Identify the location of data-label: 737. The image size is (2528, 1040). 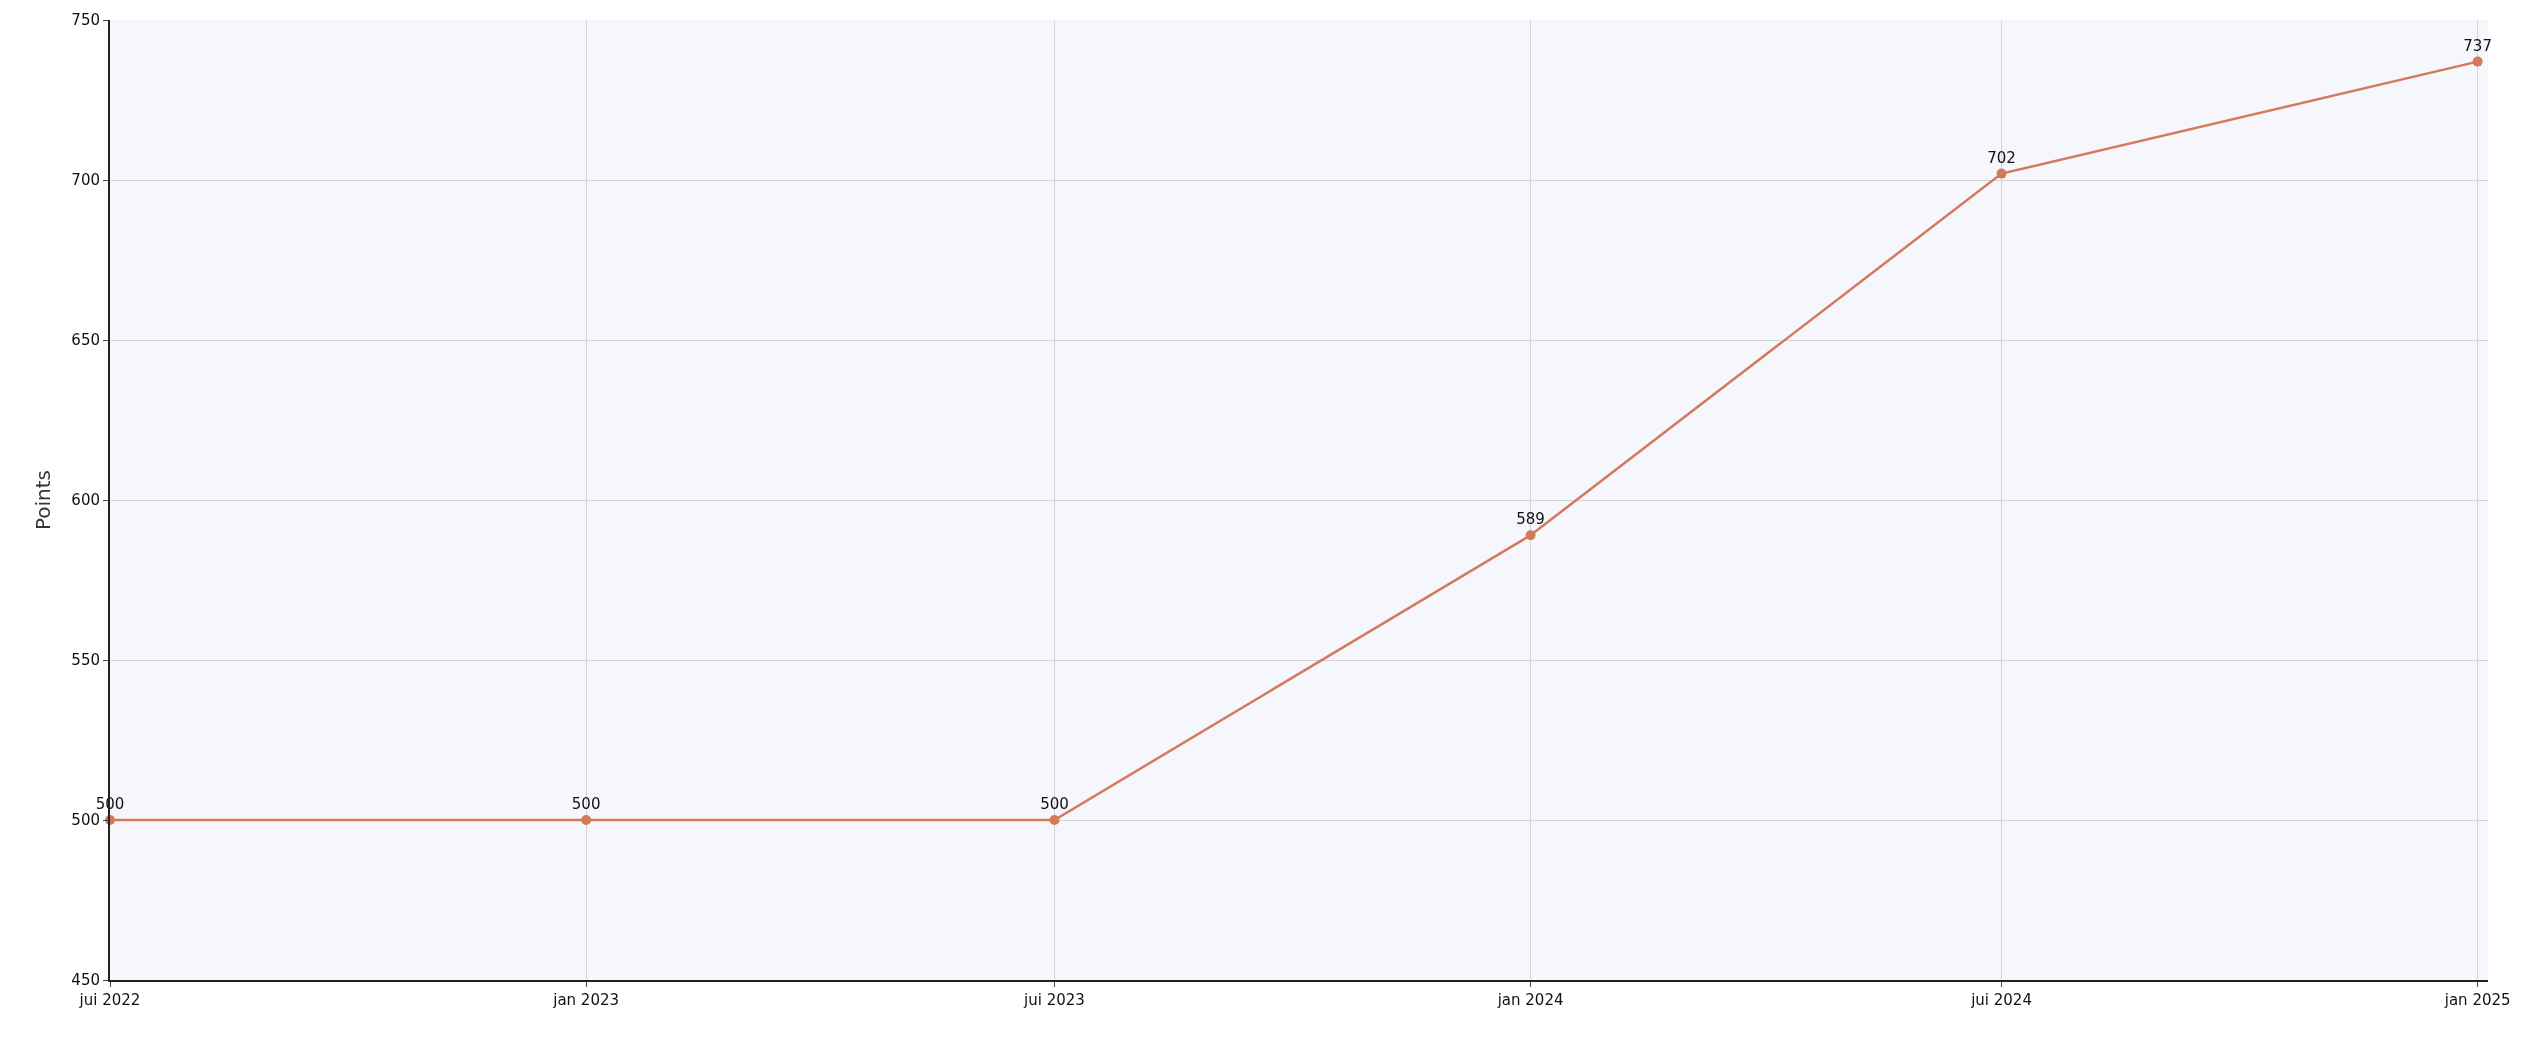
(2477, 45).